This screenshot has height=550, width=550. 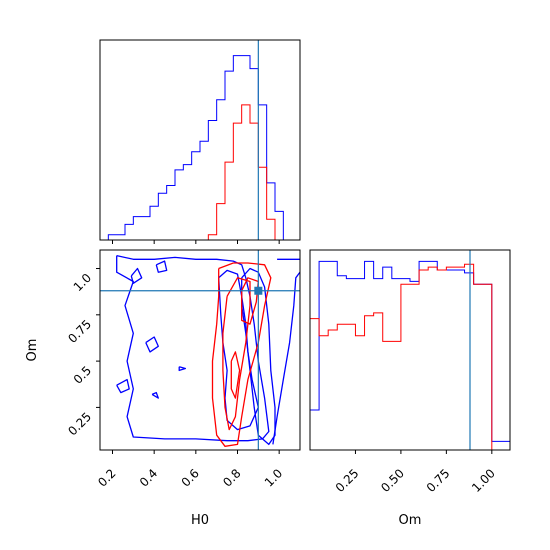 What do you see at coordinates (392, 480) in the screenshot?
I see `om-hist-xtick-label-1: 0.50` at bounding box center [392, 480].